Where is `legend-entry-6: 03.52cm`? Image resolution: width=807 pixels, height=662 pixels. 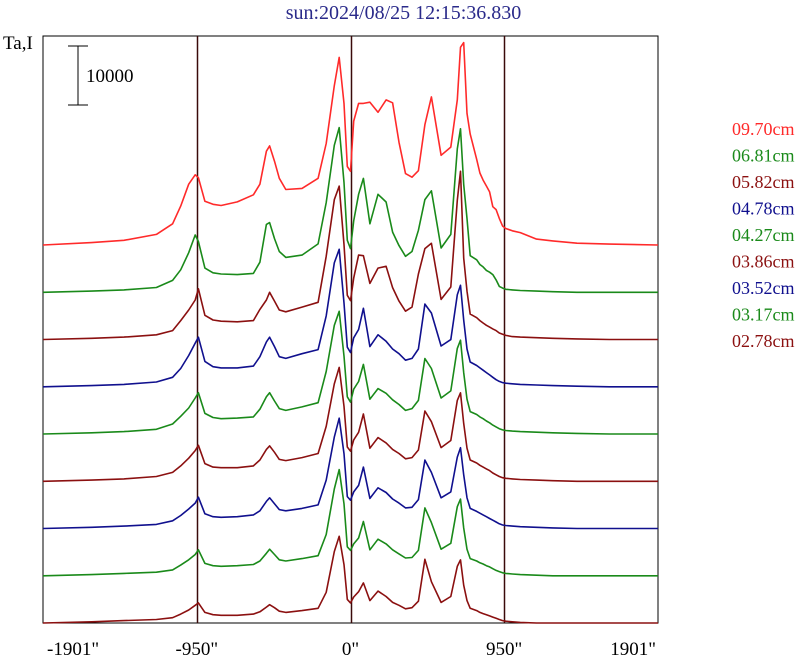 legend-entry-6: 03.52cm is located at coordinates (763, 288).